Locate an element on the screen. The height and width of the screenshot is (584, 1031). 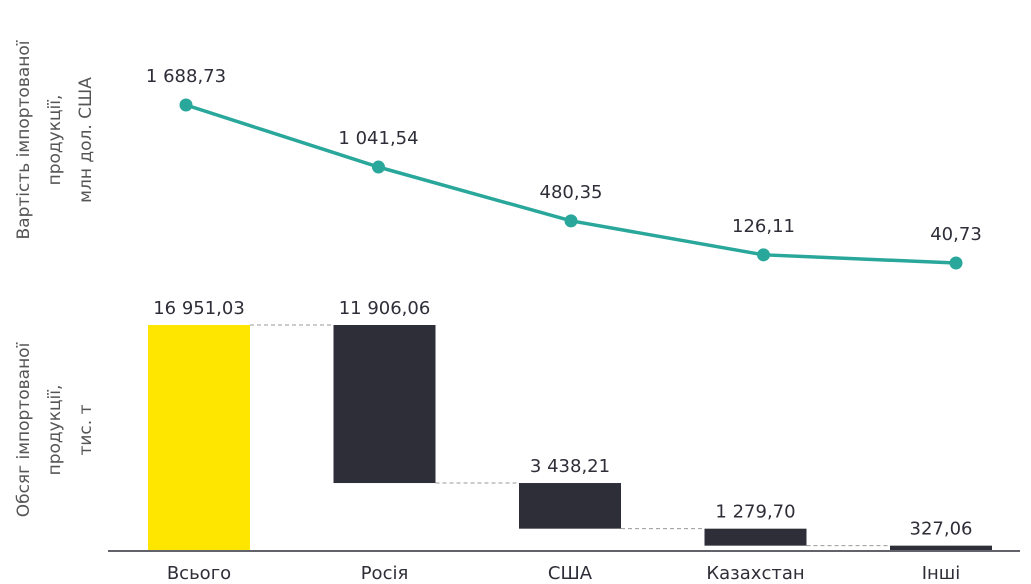
data-label: 126,11 is located at coordinates (763, 226).